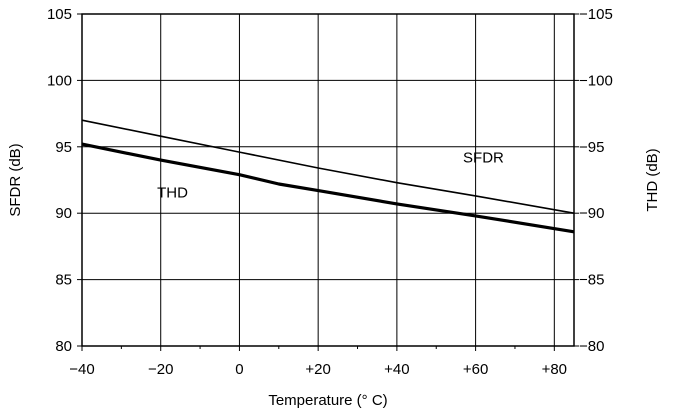  I want to click on x-tick-label: −40, so click(81, 369).